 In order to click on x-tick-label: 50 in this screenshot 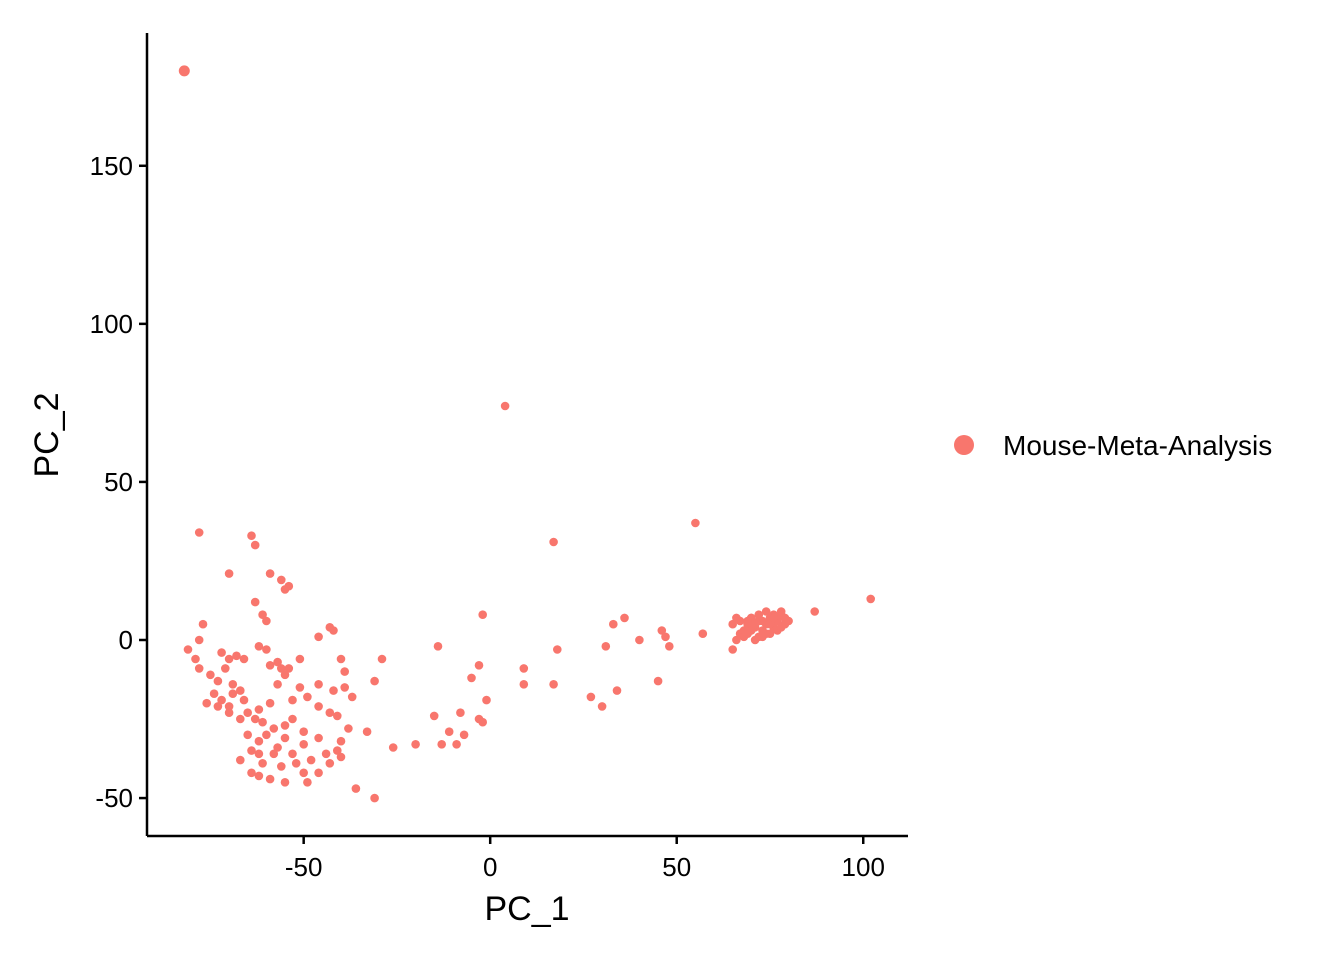, I will do `click(676, 867)`.